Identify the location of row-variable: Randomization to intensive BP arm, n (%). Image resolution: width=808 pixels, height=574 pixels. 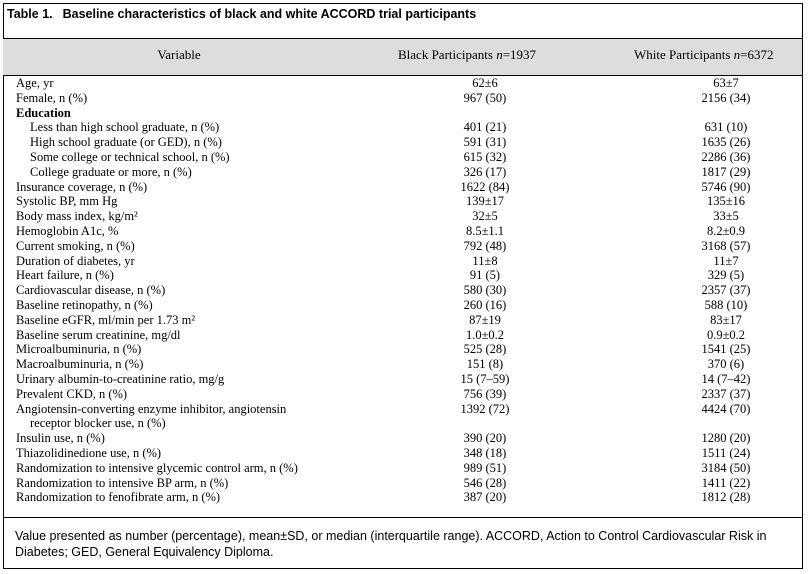
(122, 482).